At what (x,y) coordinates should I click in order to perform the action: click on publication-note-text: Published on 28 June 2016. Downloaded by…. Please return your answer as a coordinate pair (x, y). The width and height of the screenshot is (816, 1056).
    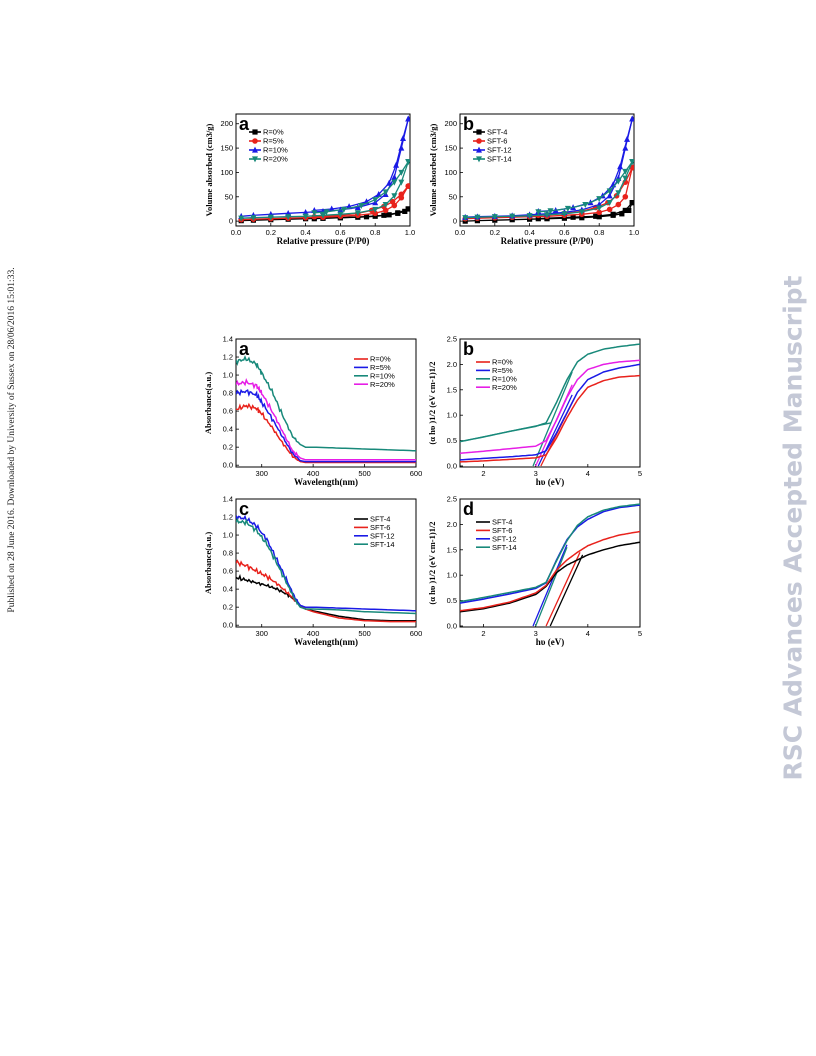
    Looking at the image, I should click on (12, 440).